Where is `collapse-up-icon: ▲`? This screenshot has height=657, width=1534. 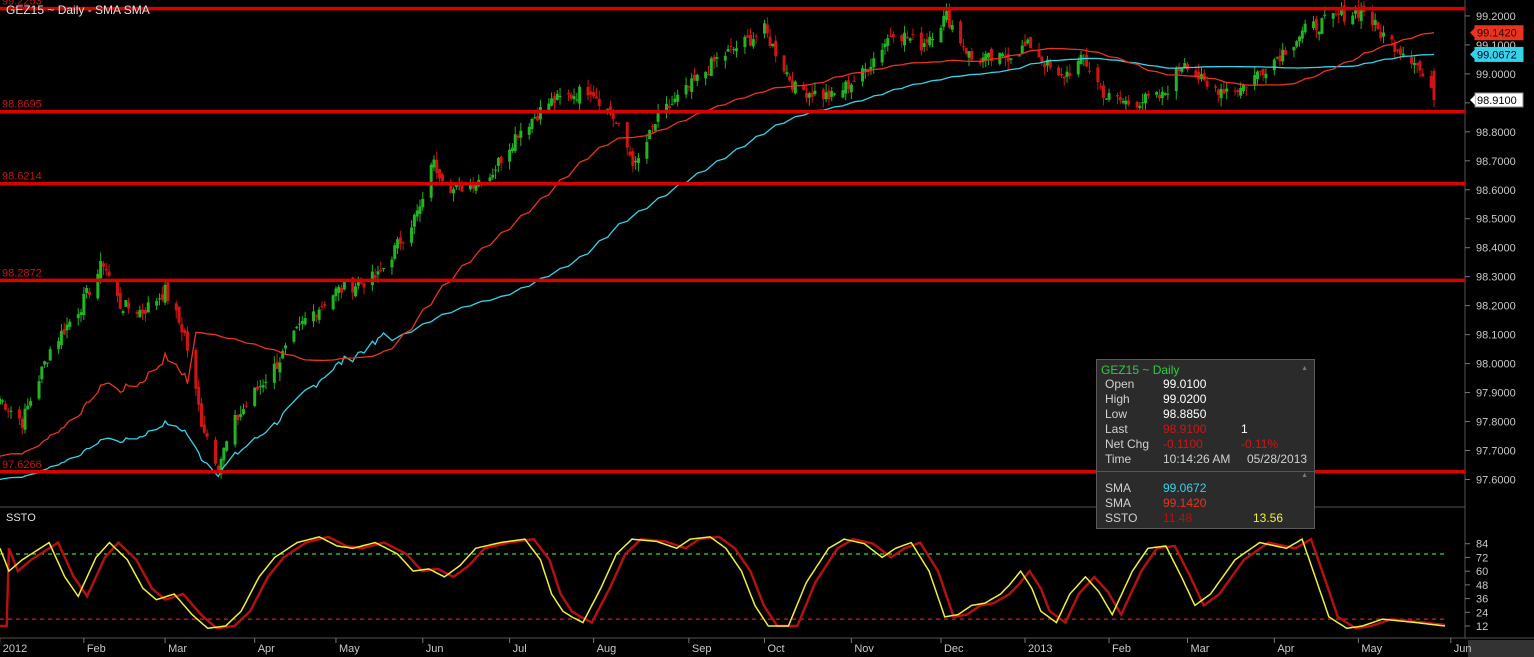
collapse-up-icon: ▲ is located at coordinates (1304, 368).